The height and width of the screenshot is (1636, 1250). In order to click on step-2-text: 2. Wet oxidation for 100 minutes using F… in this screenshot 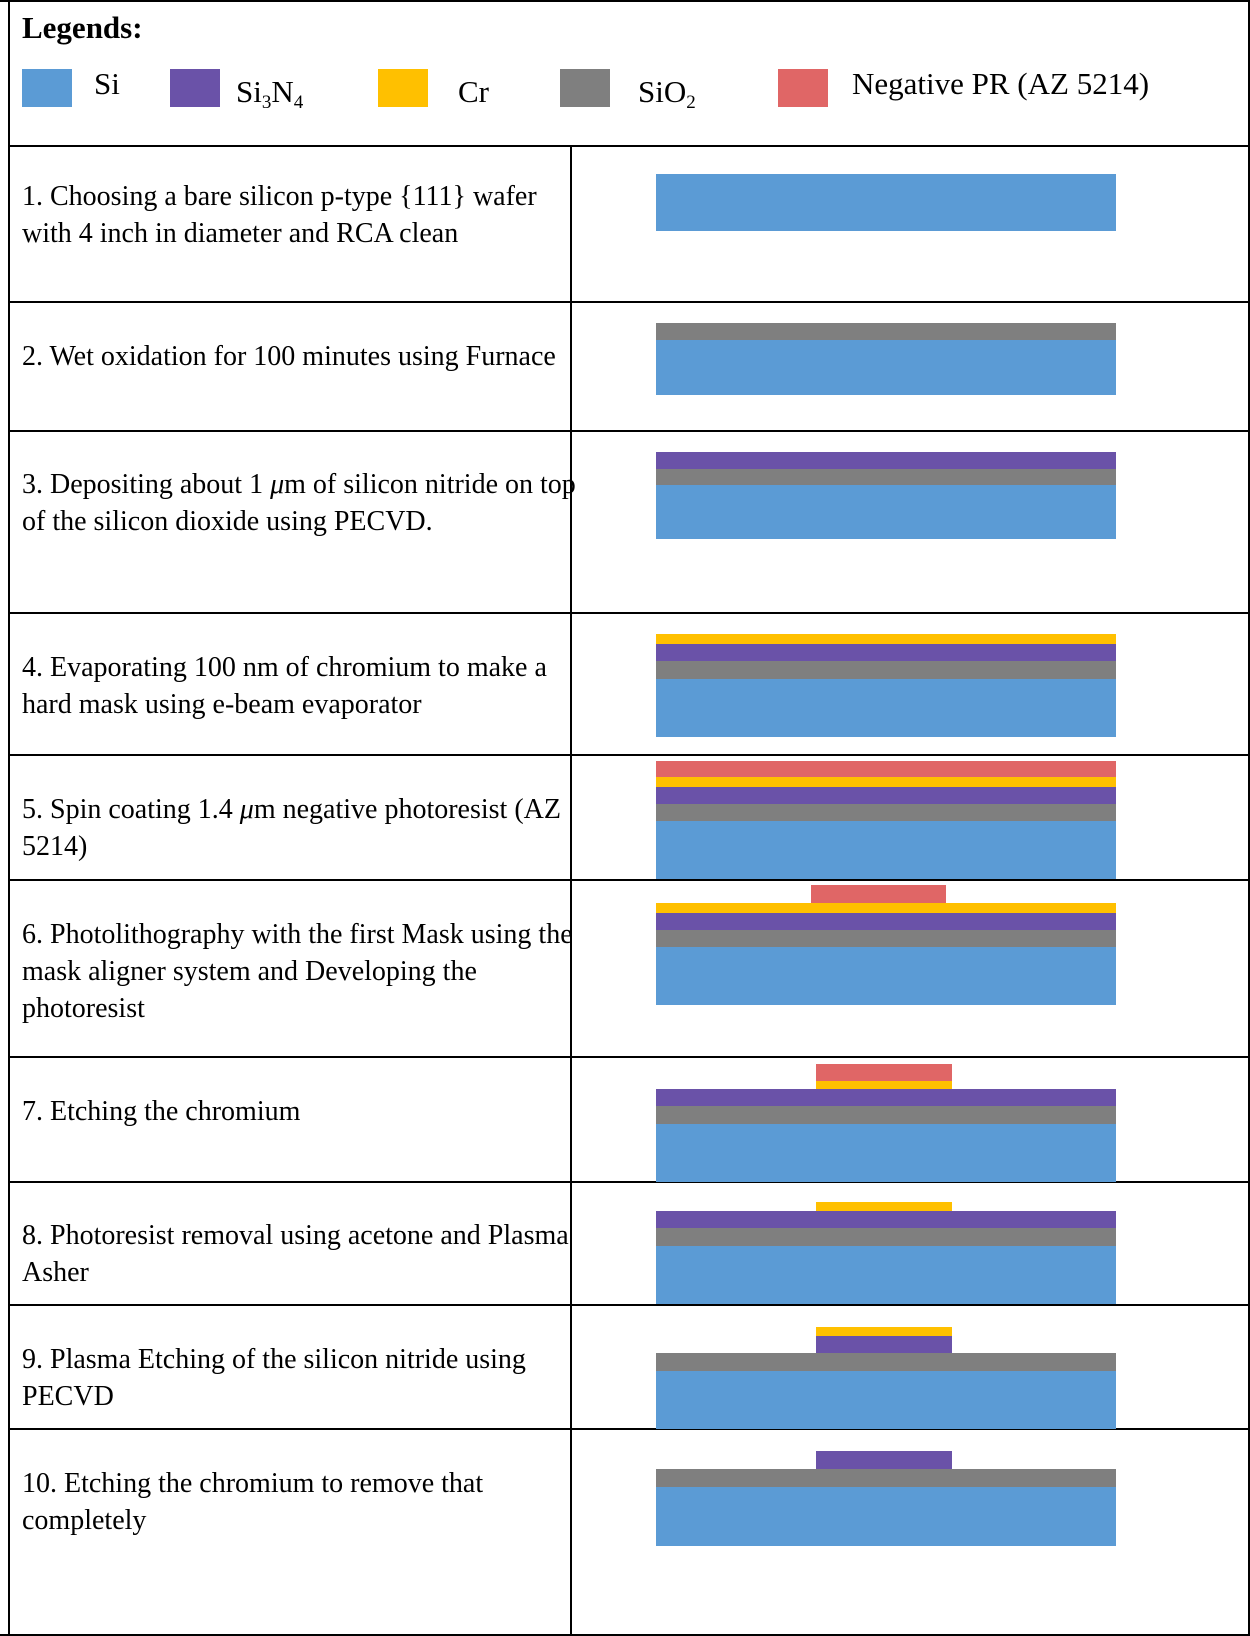, I will do `click(289, 356)`.